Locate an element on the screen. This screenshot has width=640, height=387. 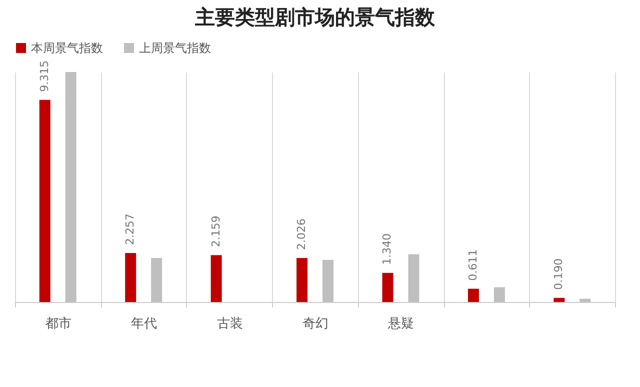
data-label: 2.026 is located at coordinates (301, 234).